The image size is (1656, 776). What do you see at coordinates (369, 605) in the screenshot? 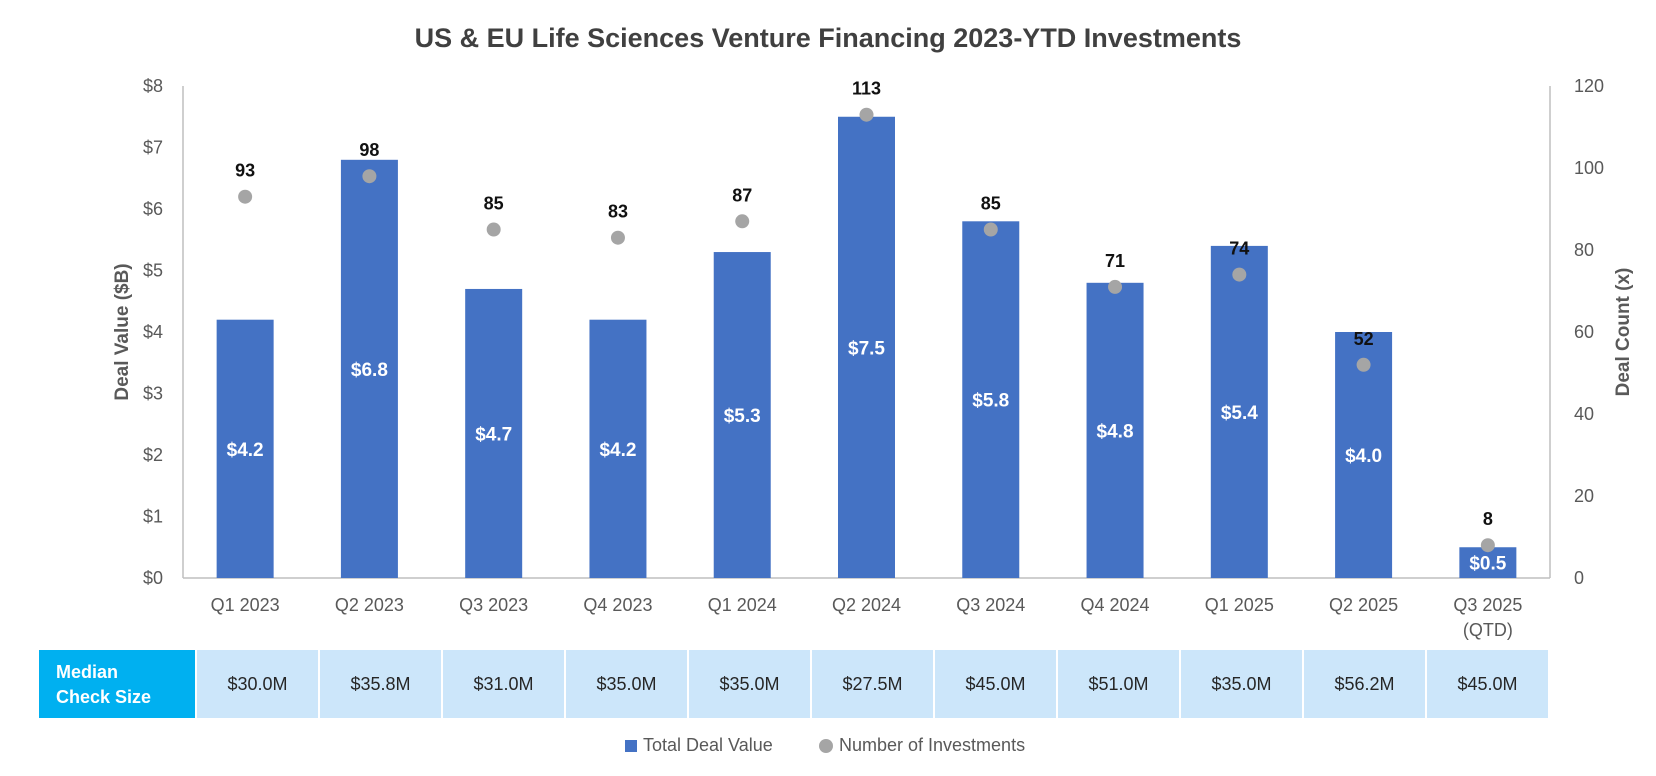
I see `x-tick-label: Q2 2023` at bounding box center [369, 605].